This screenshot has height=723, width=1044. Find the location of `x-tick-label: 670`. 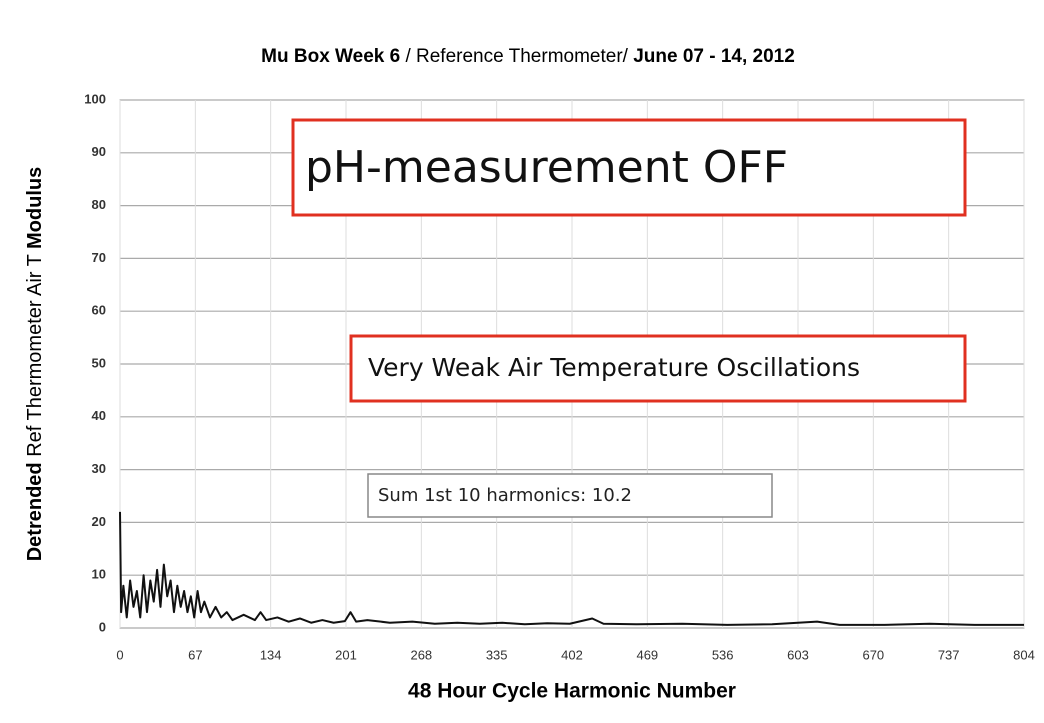

x-tick-label: 670 is located at coordinates (873, 654).